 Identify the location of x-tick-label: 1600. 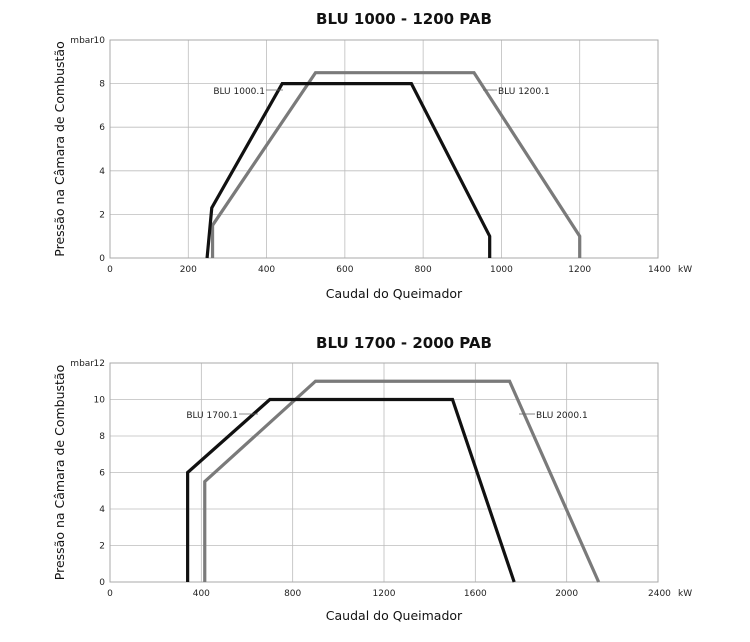
(475, 594).